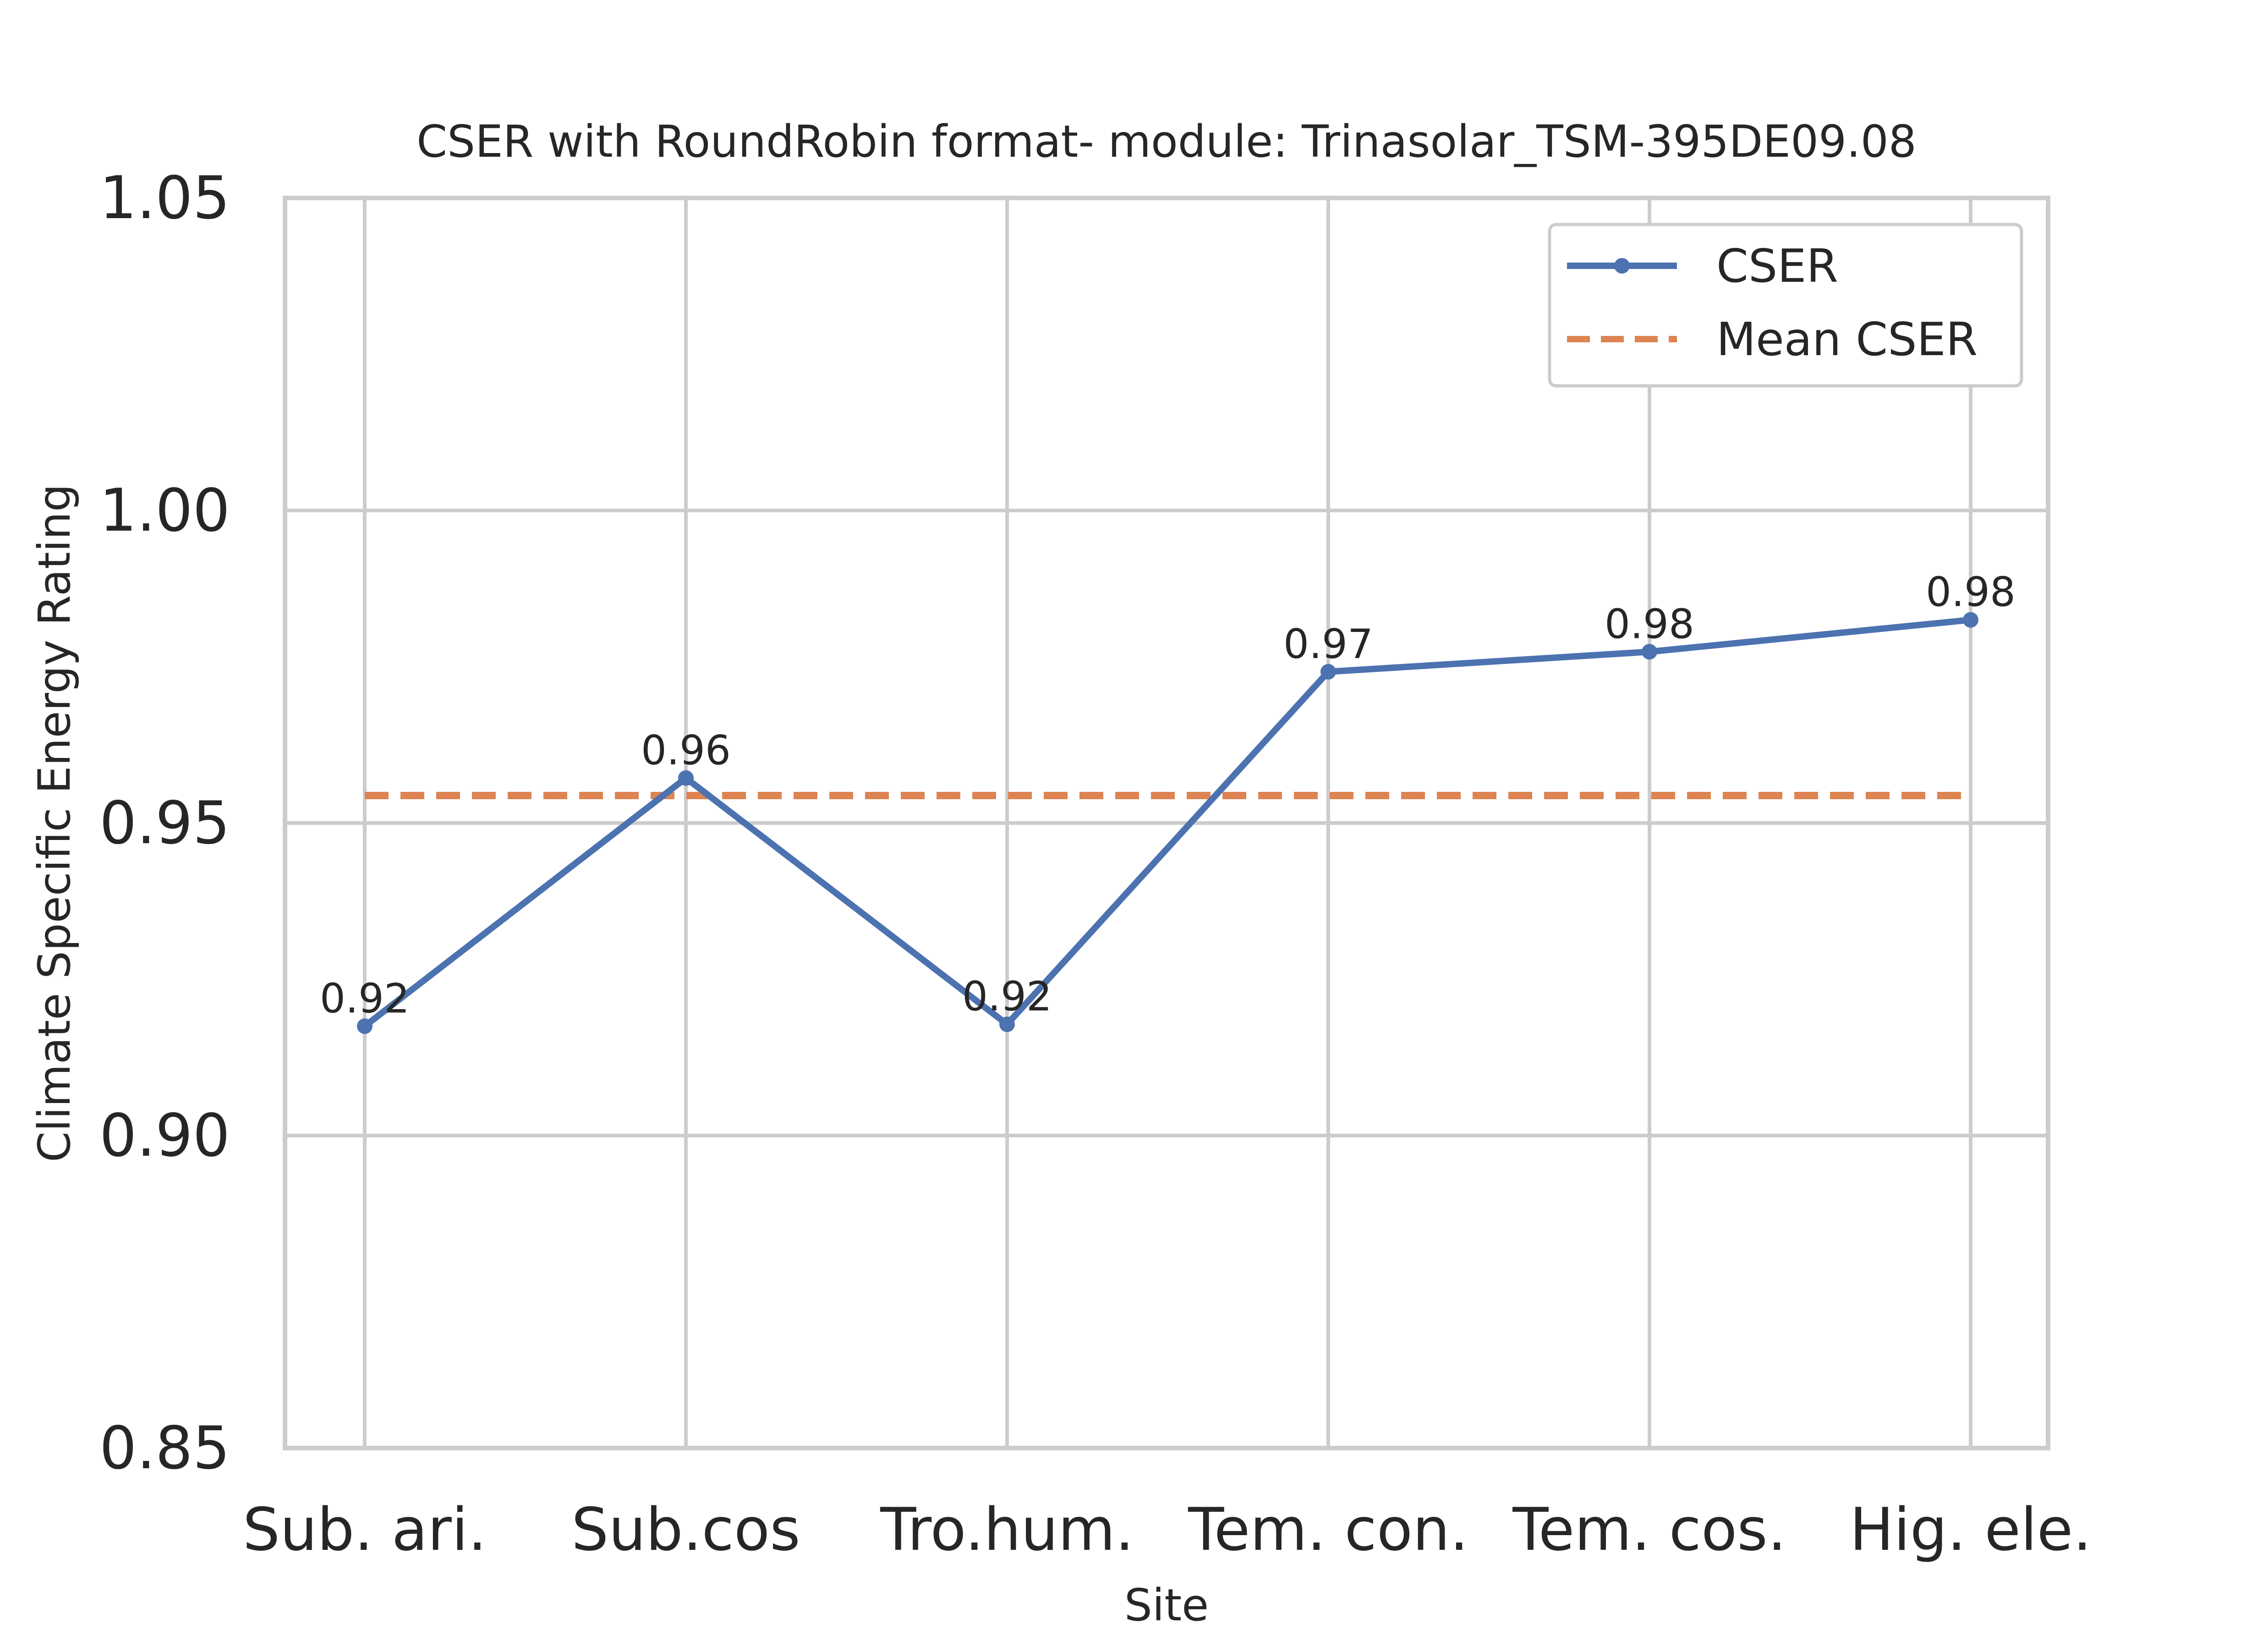 This screenshot has width=2268, height=1652. What do you see at coordinates (1622, 266) in the screenshot?
I see `legend-marker-cser` at bounding box center [1622, 266].